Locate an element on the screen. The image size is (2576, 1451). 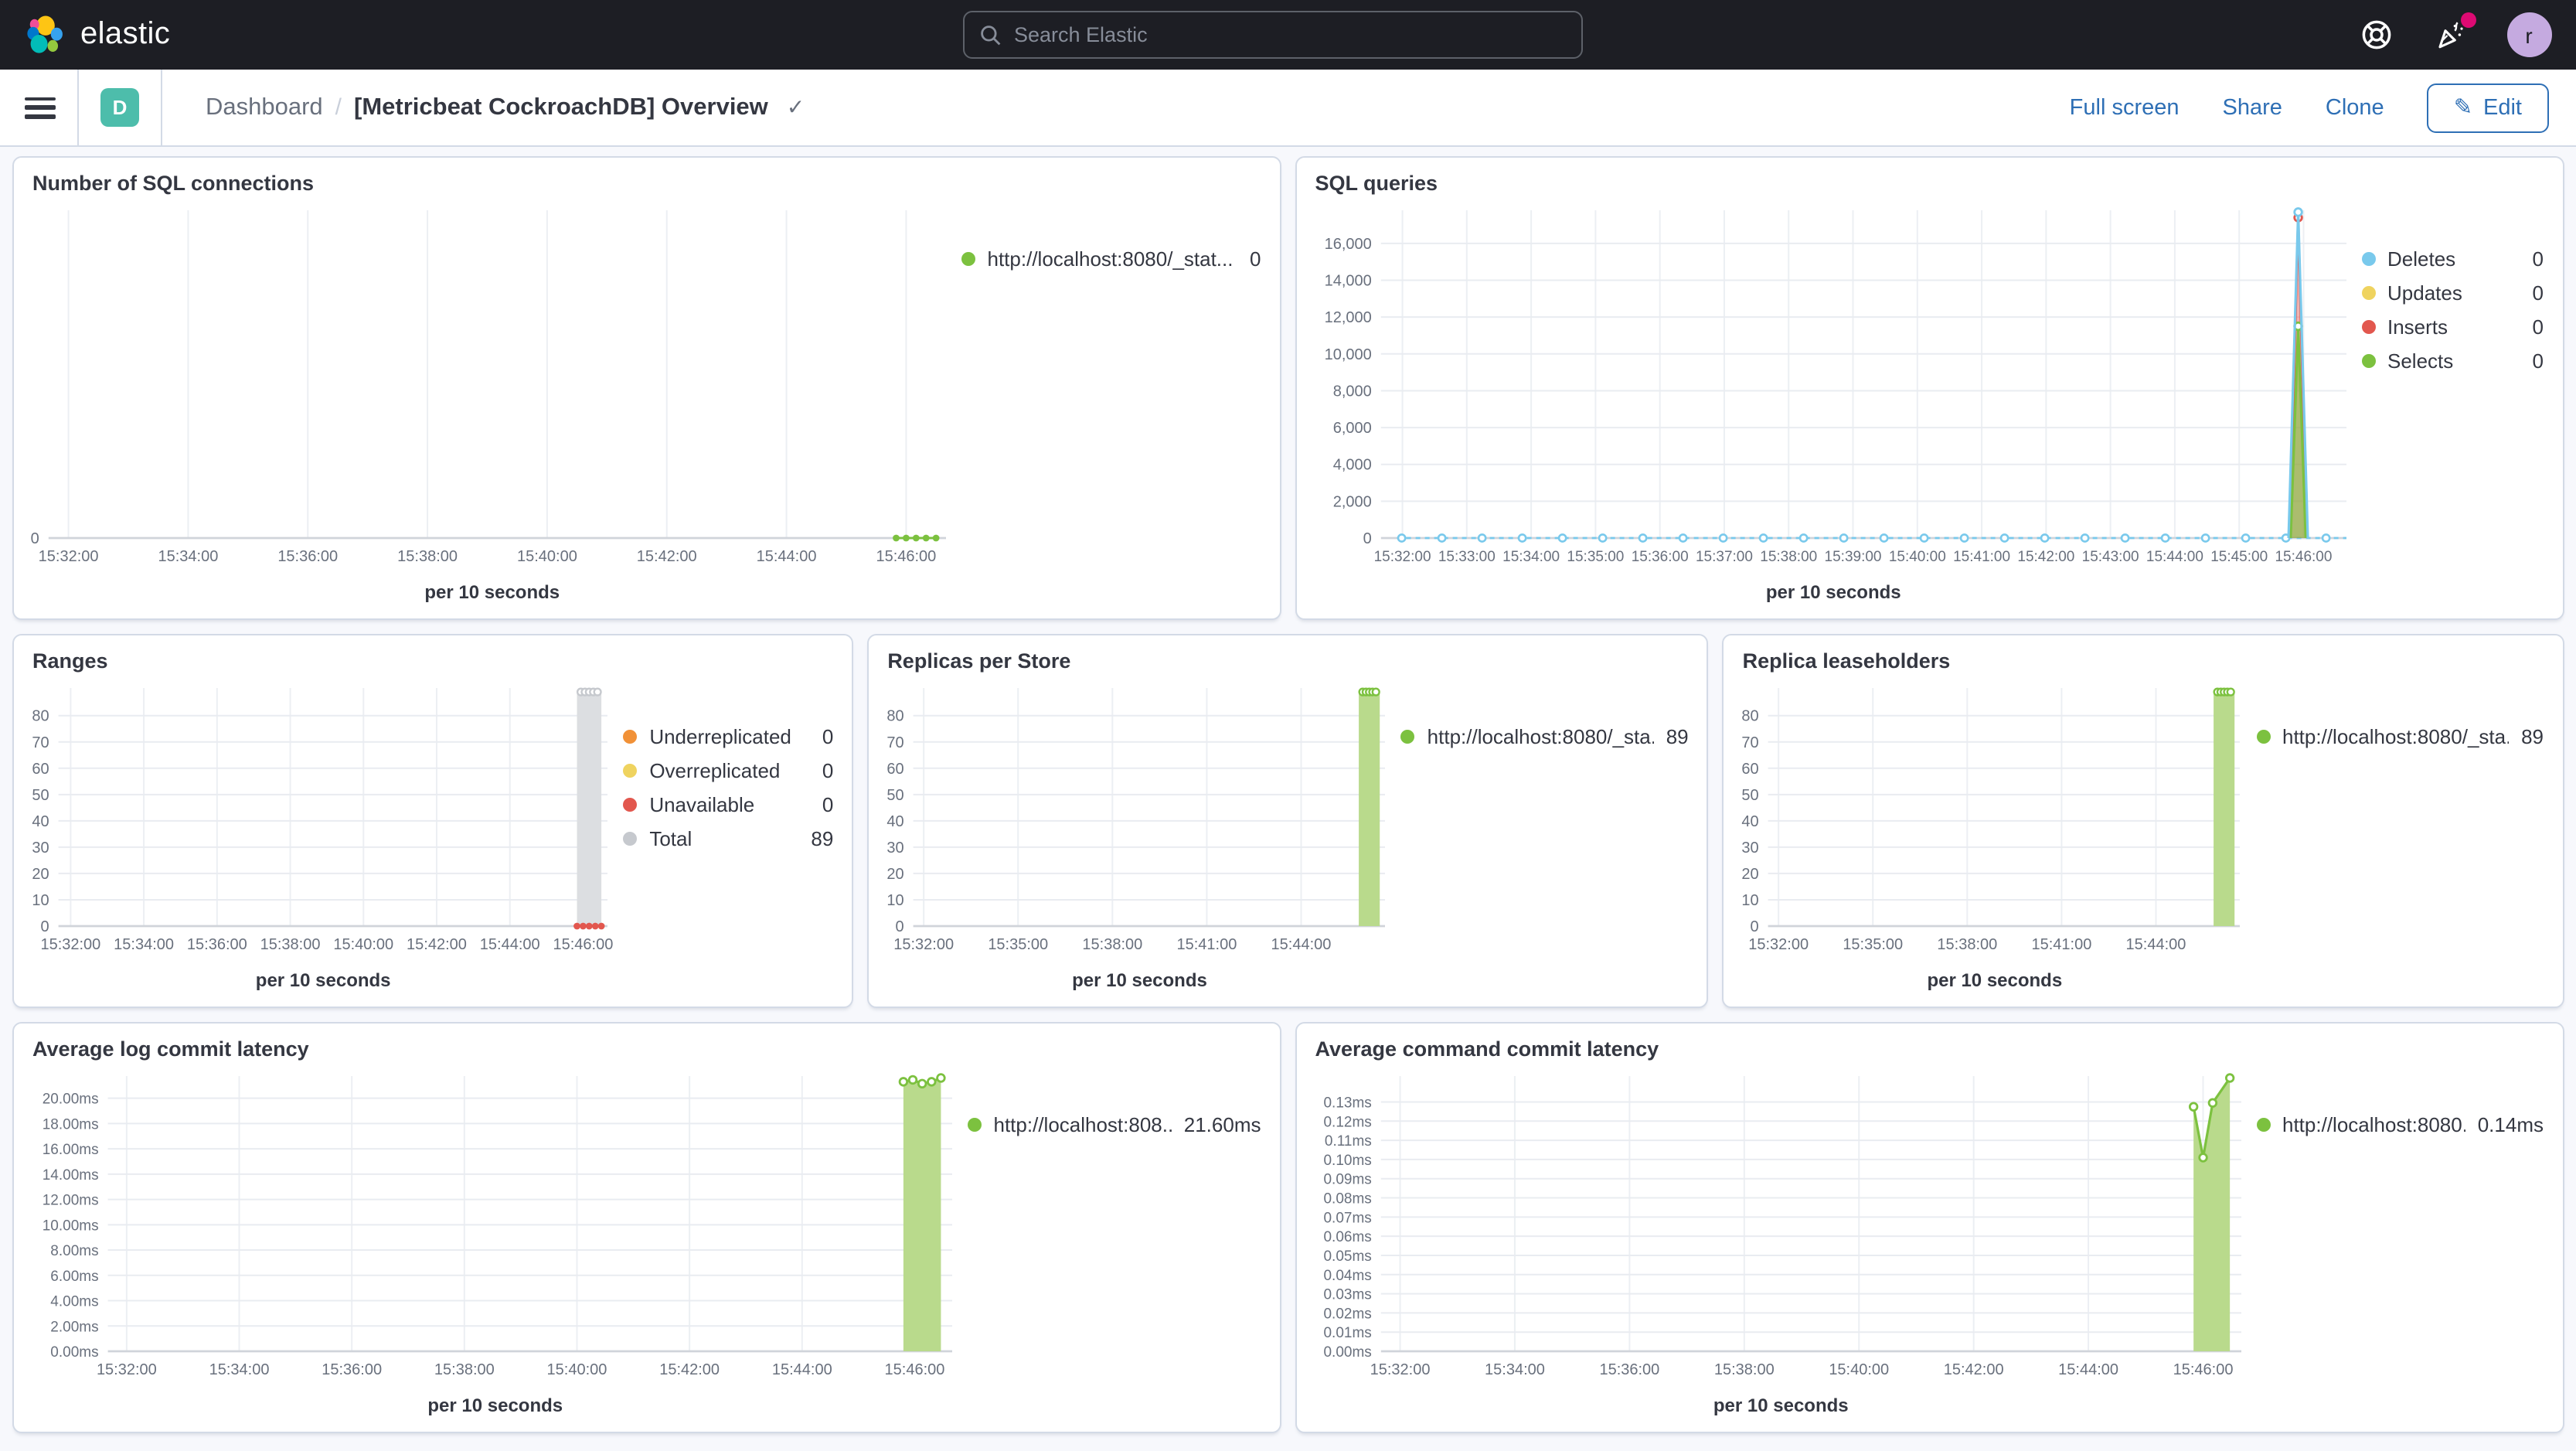
elastic-logo: elastic is located at coordinates (97, 35).